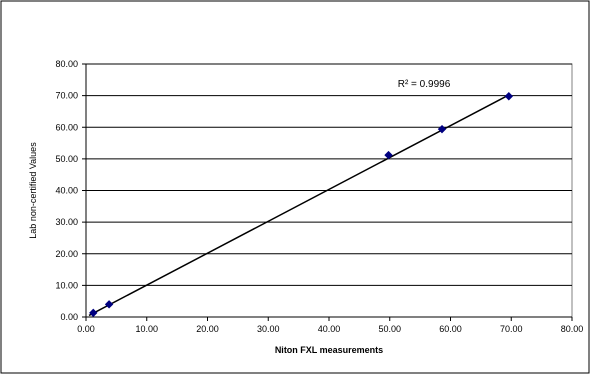 This screenshot has width=591, height=375. What do you see at coordinates (66, 64) in the screenshot?
I see `y-tick-label: 80.00` at bounding box center [66, 64].